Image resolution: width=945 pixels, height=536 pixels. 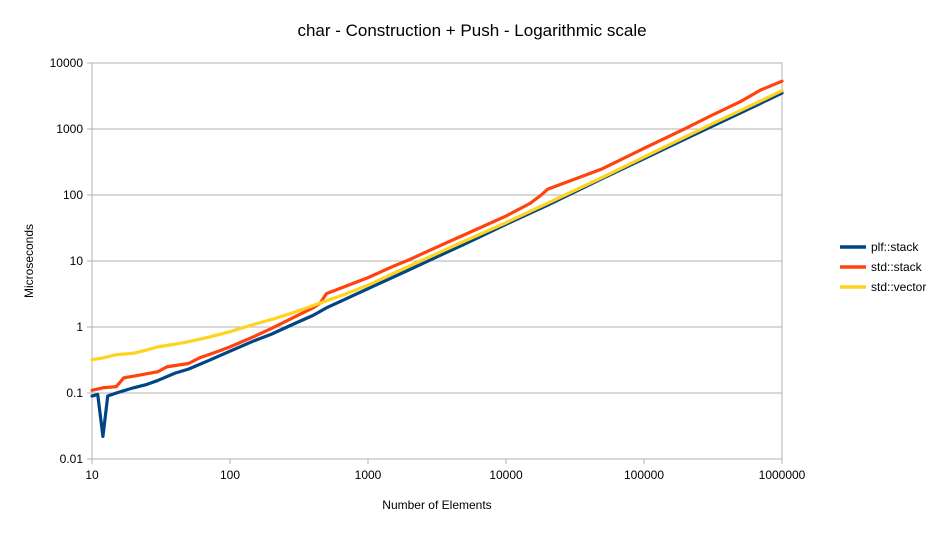 I want to click on x-axis-label: Number of Elements, so click(x=436, y=505).